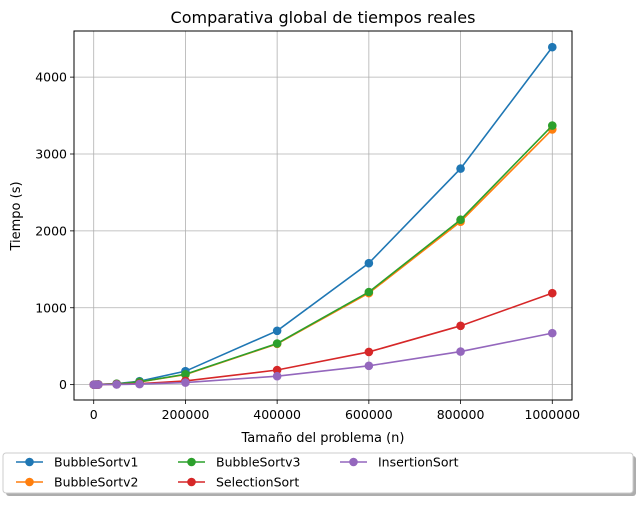 The image size is (642, 505). I want to click on legend-item-bubblesortv1: BubbleSortv1, so click(77, 462).